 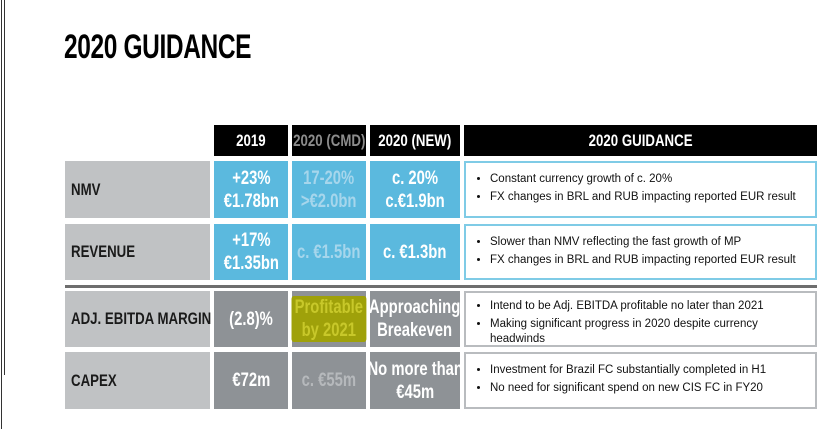 I want to click on window-edge-left-inner, so click(x=4, y=187).